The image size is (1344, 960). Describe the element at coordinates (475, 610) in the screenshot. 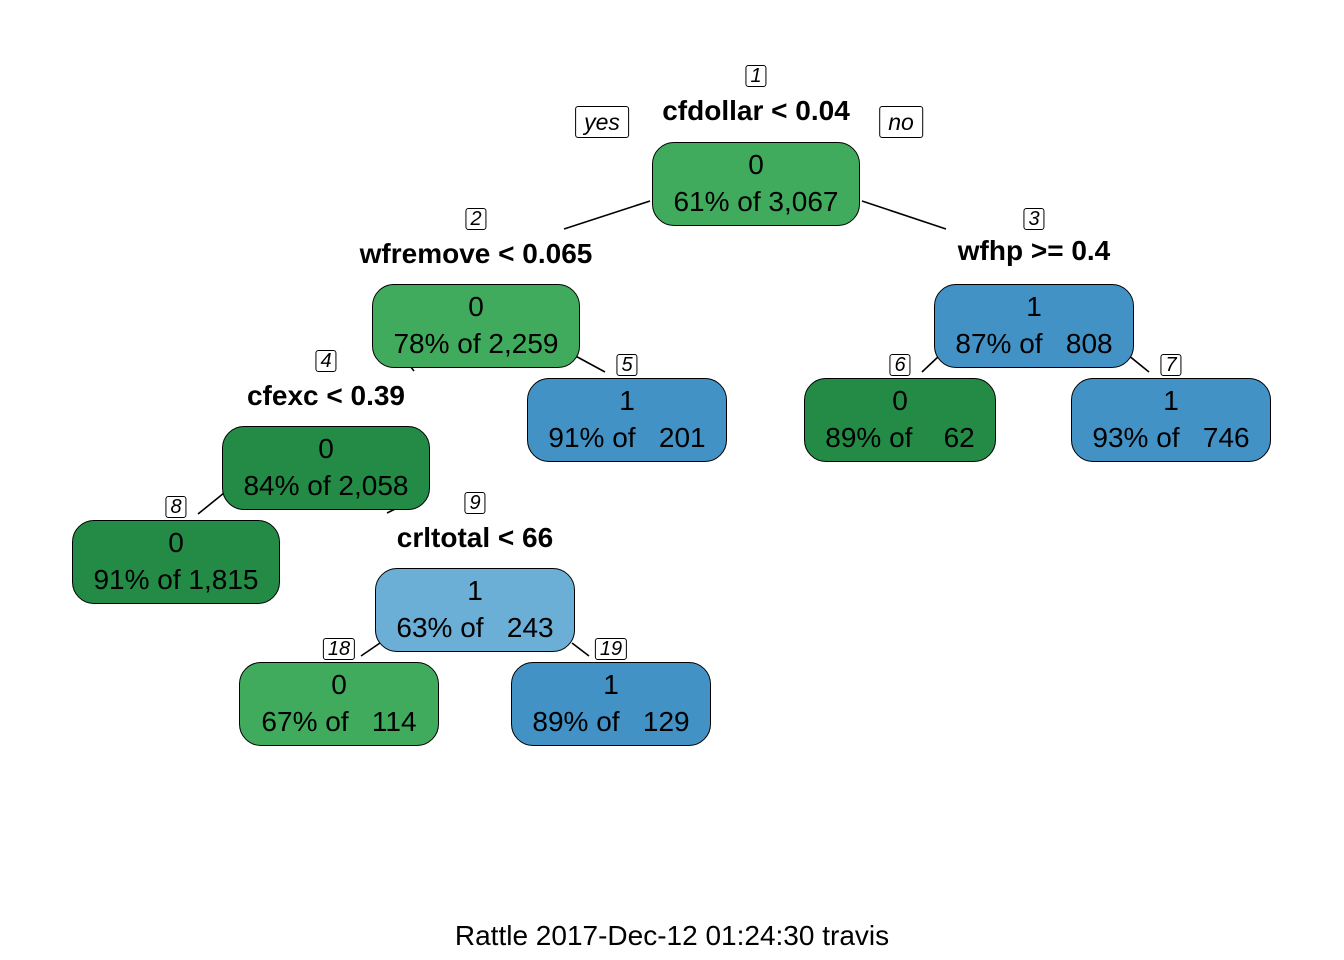

I see `node-box-9: 1 63% of 243` at that location.